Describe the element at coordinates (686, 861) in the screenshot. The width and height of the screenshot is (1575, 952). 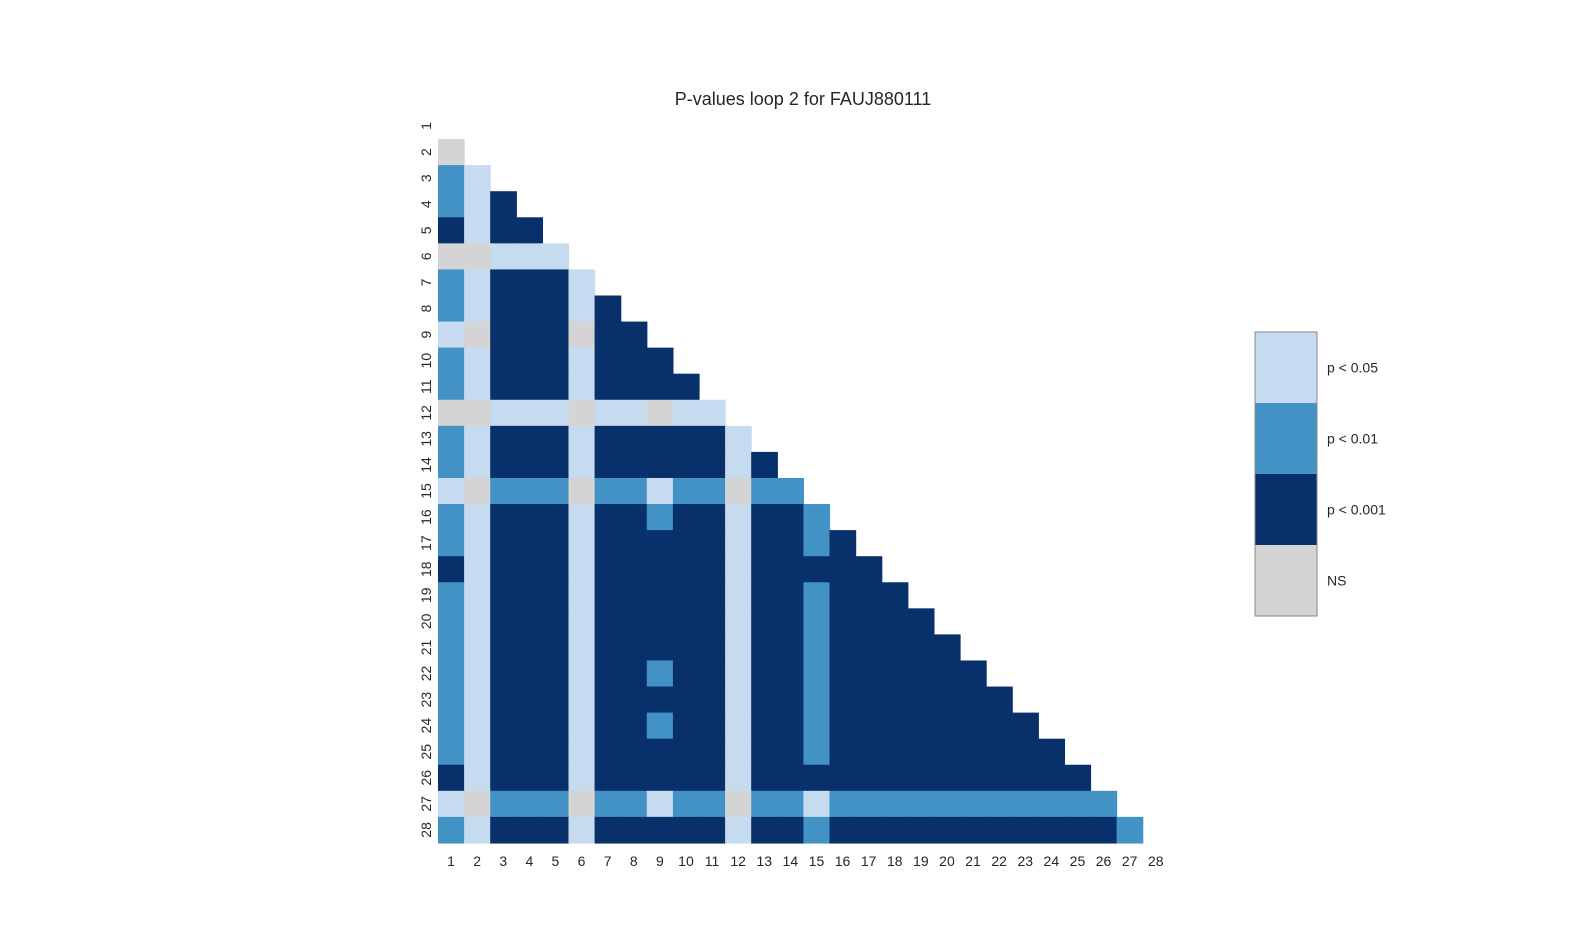
I see `x-tick-label: 10` at that location.